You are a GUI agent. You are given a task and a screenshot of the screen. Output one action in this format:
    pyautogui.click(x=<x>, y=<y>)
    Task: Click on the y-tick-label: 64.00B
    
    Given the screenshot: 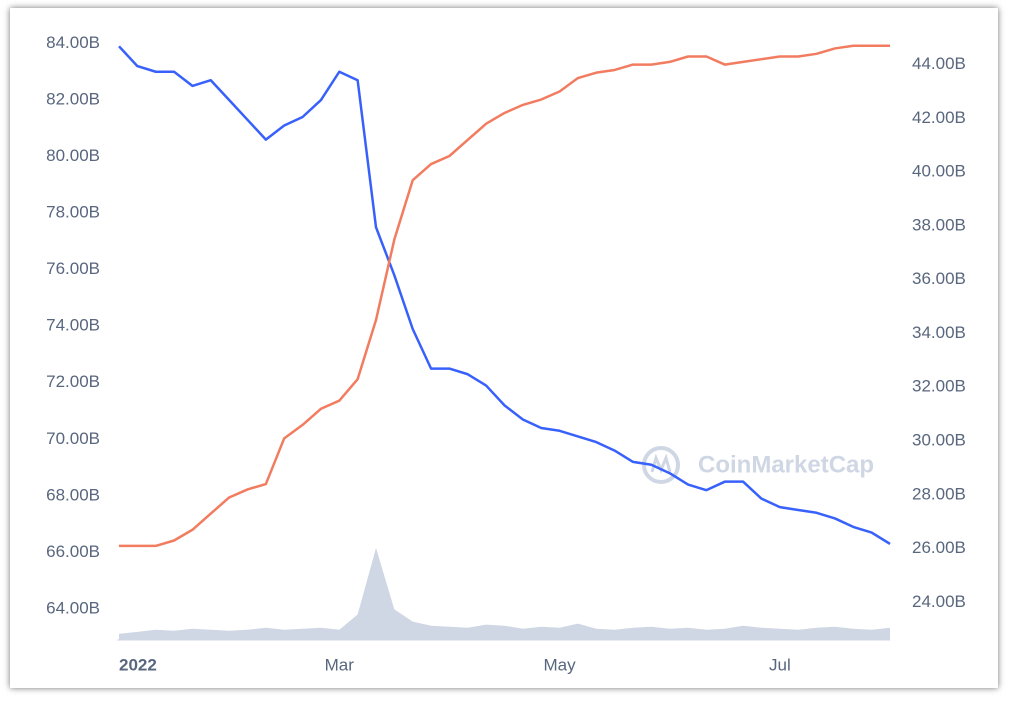 What is the action you would take?
    pyautogui.click(x=73, y=607)
    